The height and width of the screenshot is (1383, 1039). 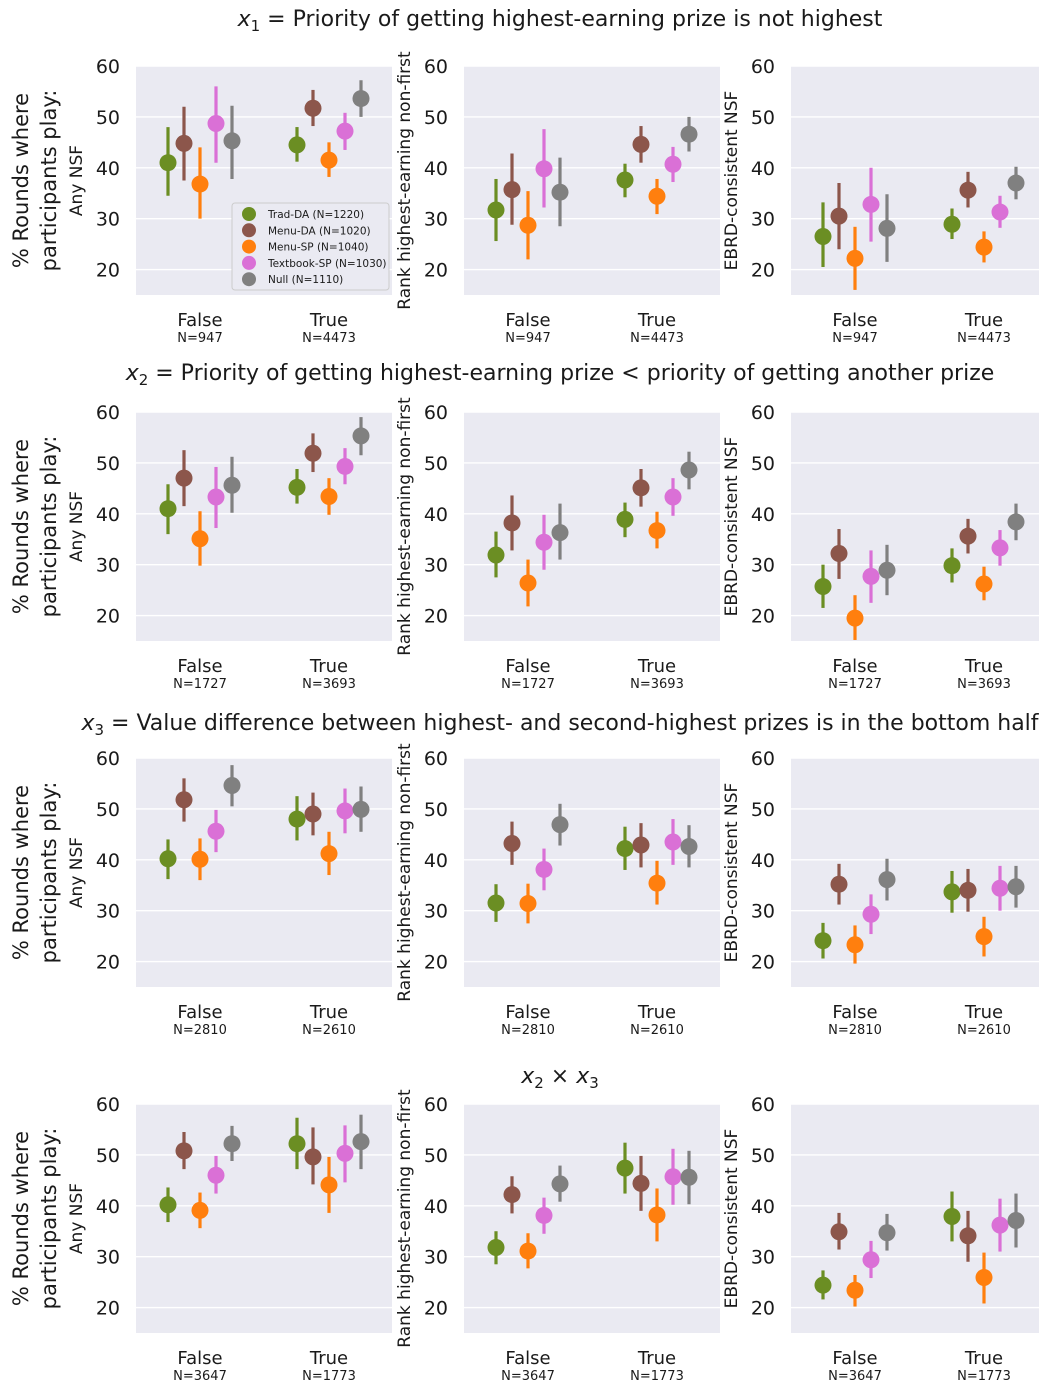 I want to click on row-ylabel-1: % Rounds where participants play:, so click(x=35, y=181).